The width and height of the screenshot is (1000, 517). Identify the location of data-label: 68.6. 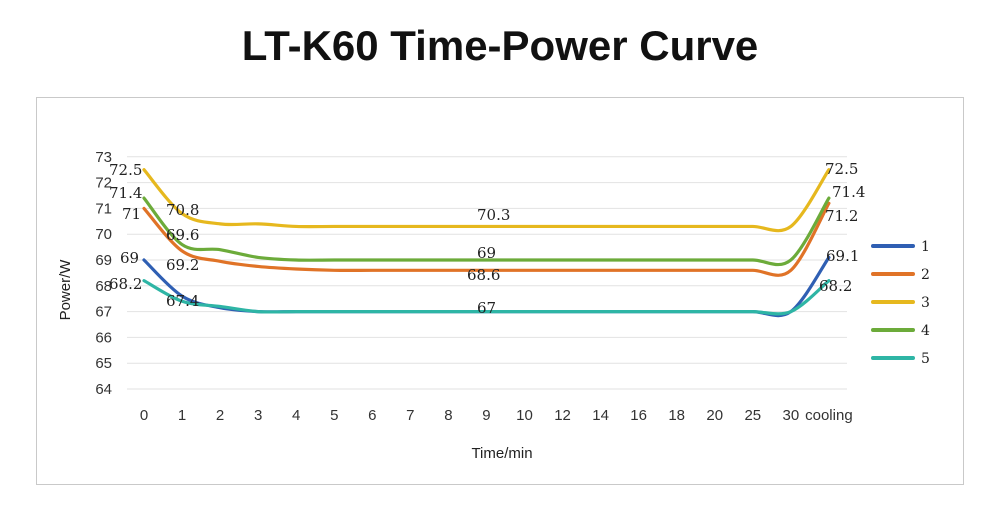
(483, 275).